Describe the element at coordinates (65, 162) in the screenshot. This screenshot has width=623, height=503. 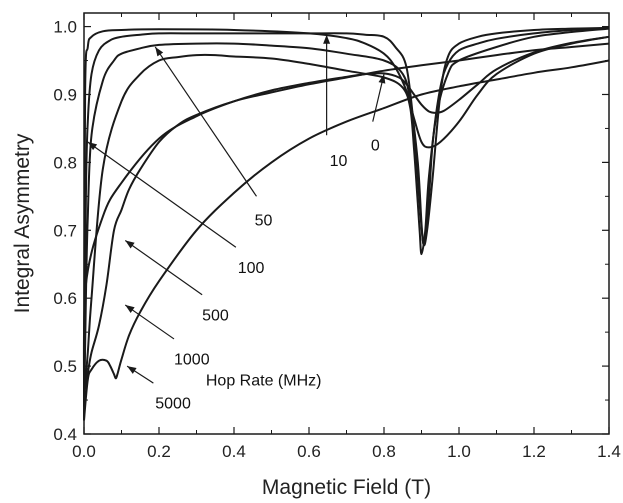
I see `y-tick-label: 0.8` at that location.